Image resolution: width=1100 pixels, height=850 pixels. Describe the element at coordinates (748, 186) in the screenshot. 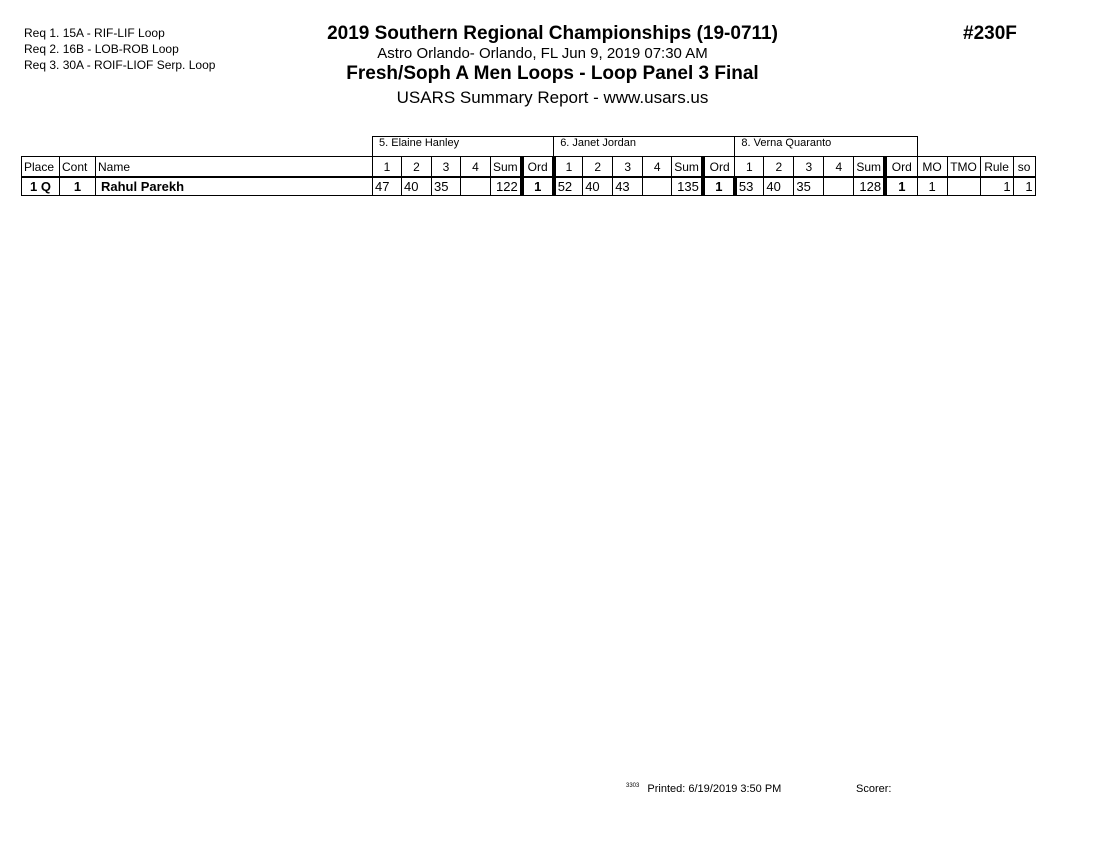

I see `j3-score-1: 53` at that location.